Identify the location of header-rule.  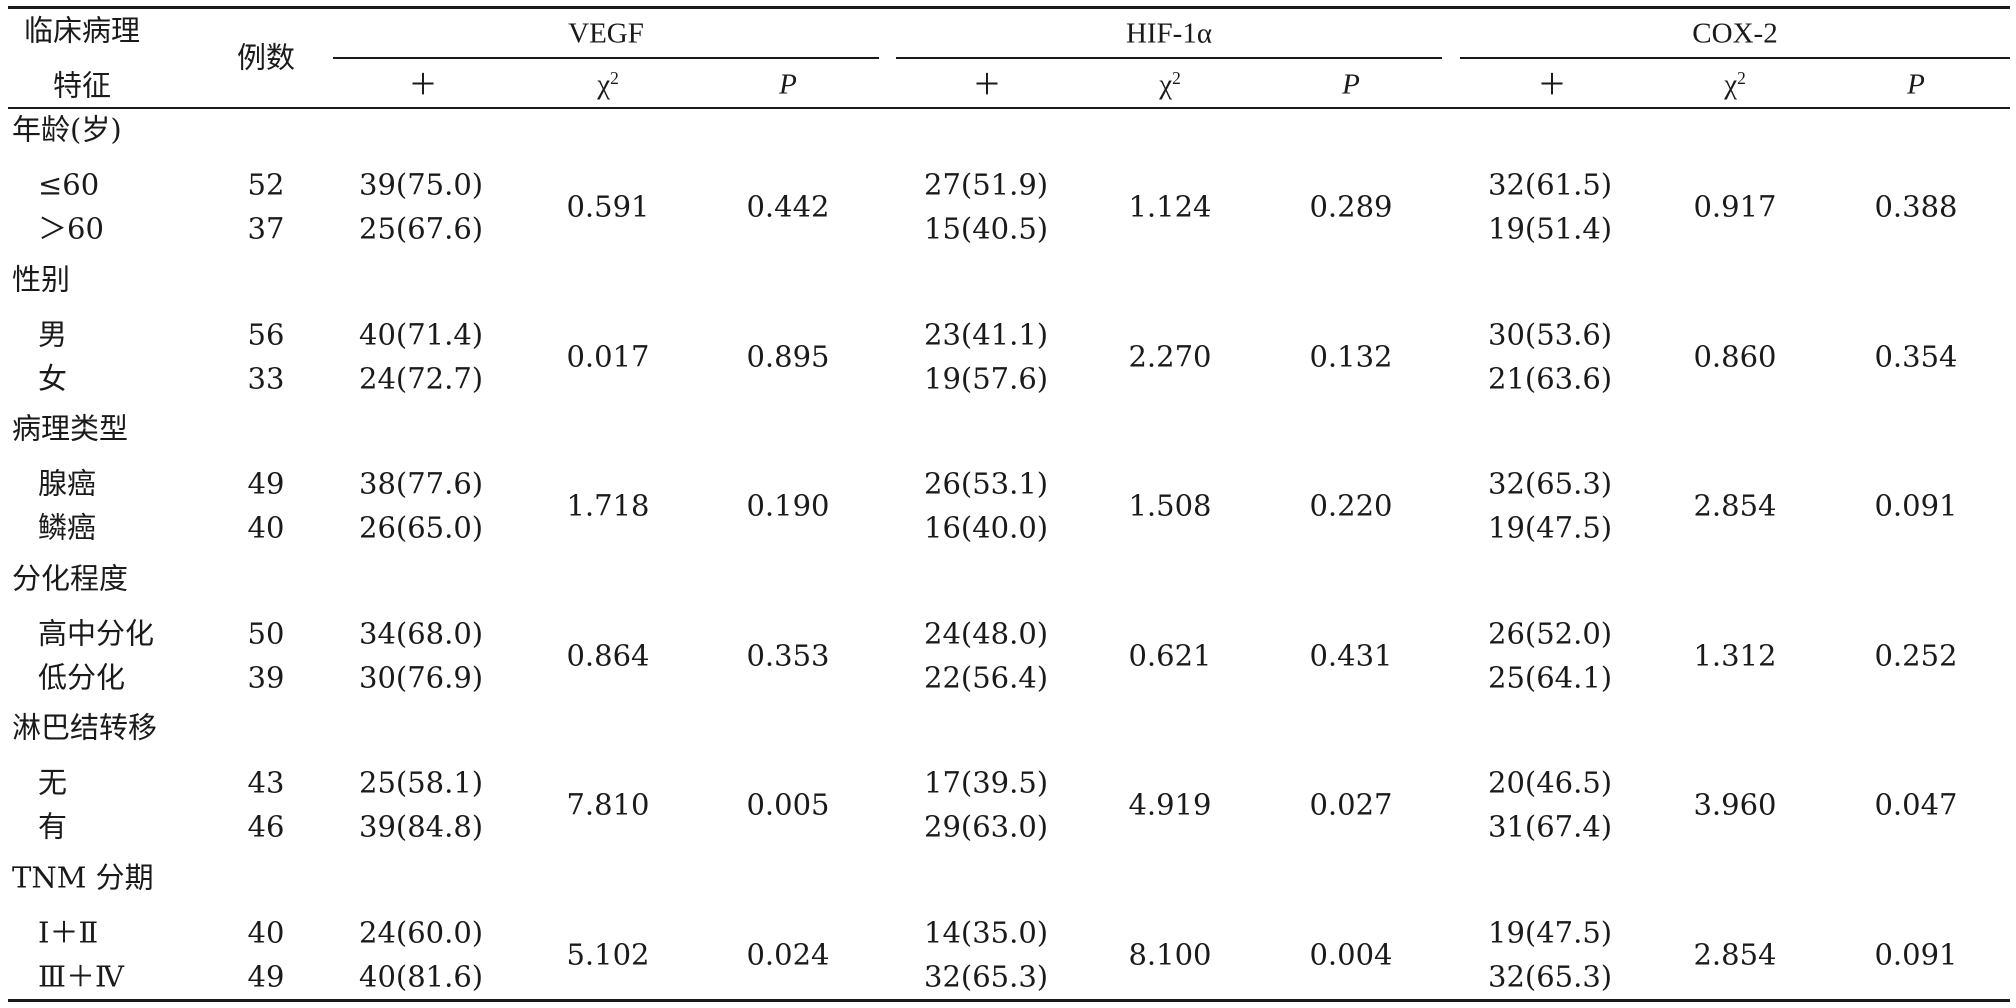
(1009, 108).